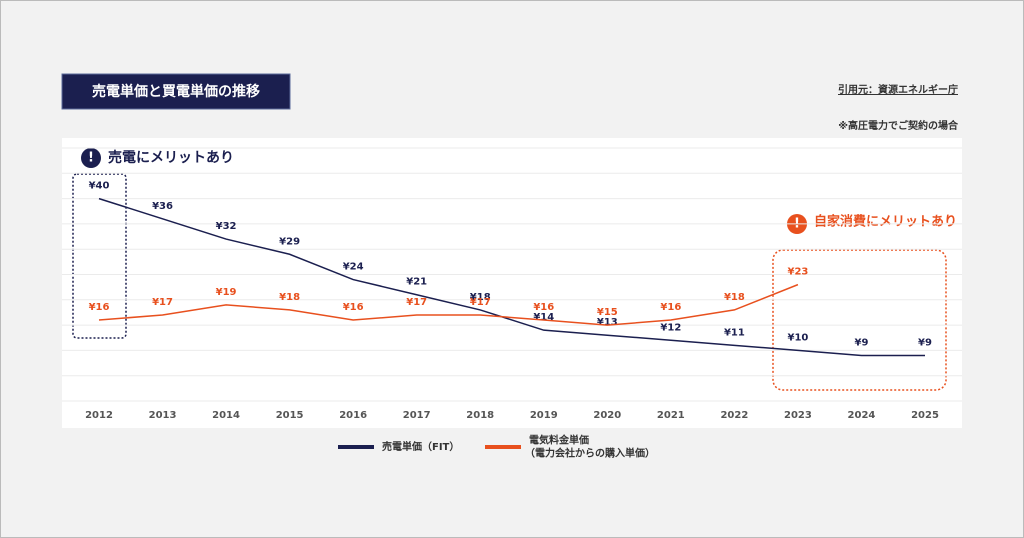  I want to click on data-label: ¥11, so click(734, 332).